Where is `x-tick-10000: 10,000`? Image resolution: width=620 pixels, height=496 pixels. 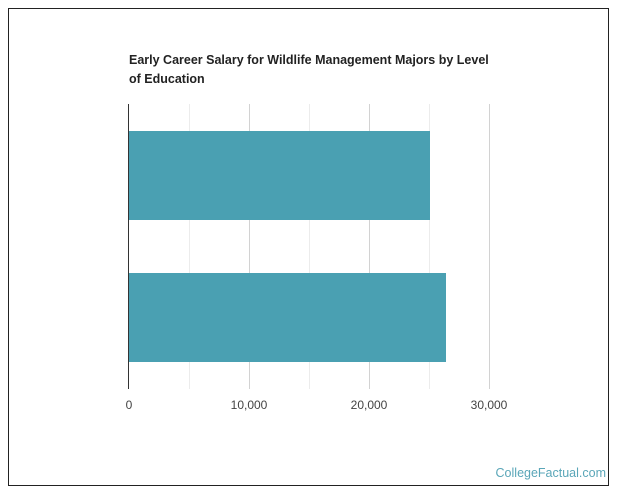 x-tick-10000: 10,000 is located at coordinates (249, 405).